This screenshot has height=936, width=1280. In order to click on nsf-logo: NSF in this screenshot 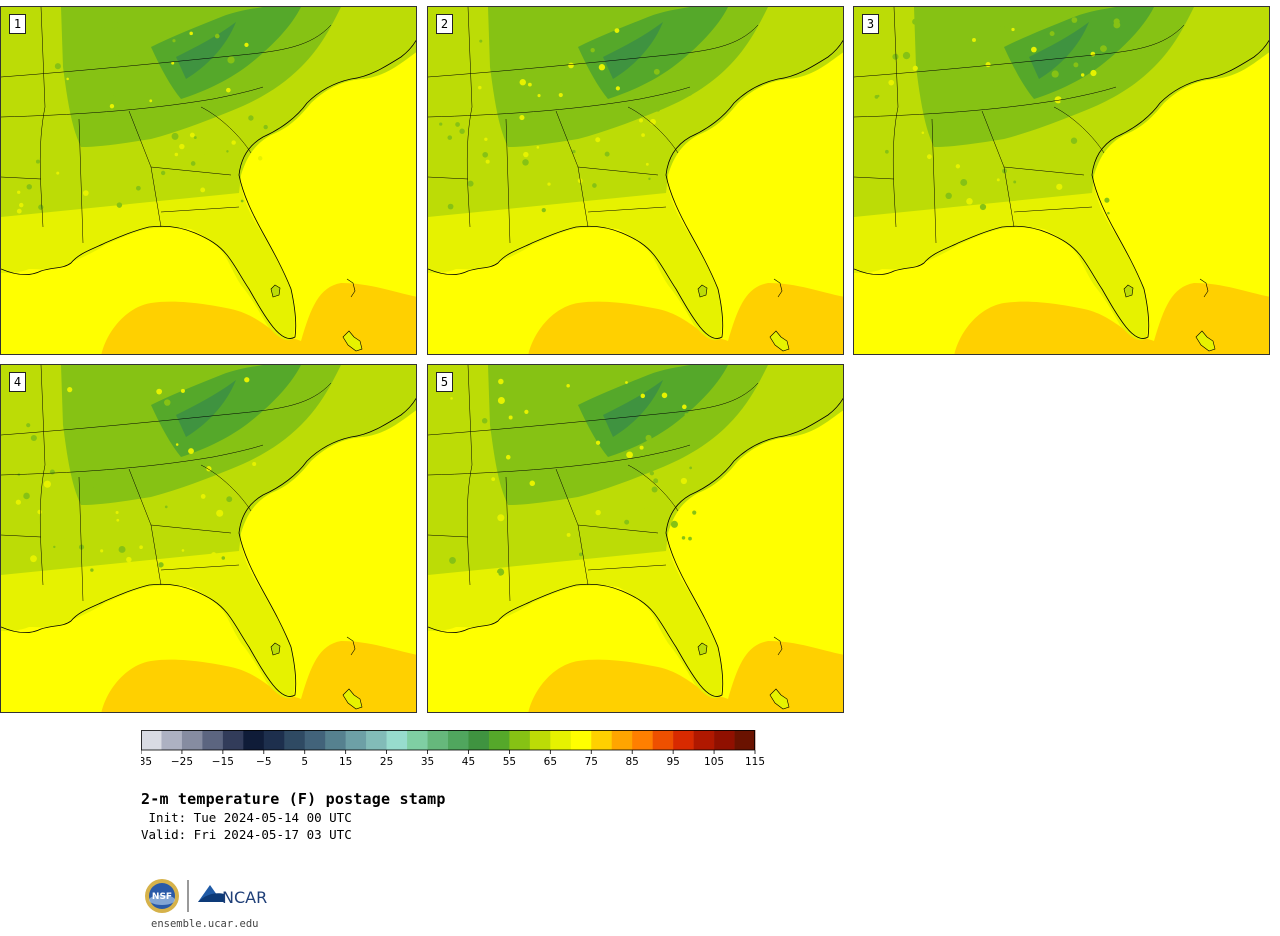, I will do `click(162, 896)`.